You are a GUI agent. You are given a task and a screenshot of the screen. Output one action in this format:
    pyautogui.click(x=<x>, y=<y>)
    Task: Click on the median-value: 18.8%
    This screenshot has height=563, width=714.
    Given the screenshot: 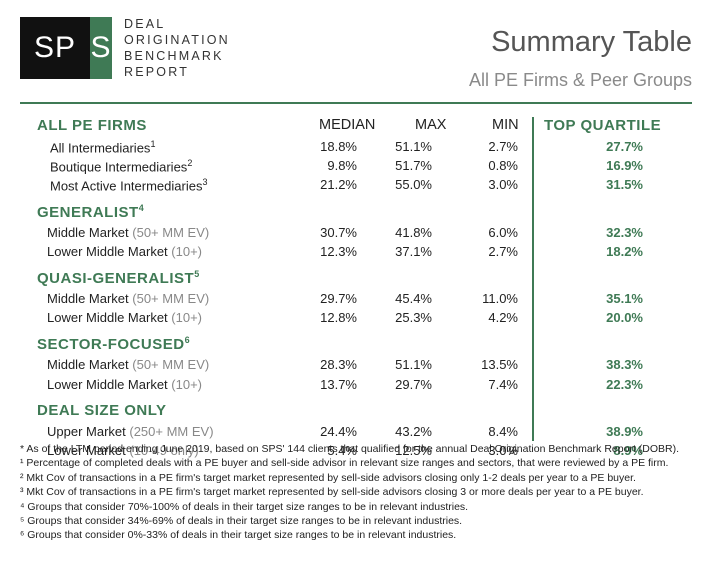 What is the action you would take?
    pyautogui.click(x=338, y=146)
    